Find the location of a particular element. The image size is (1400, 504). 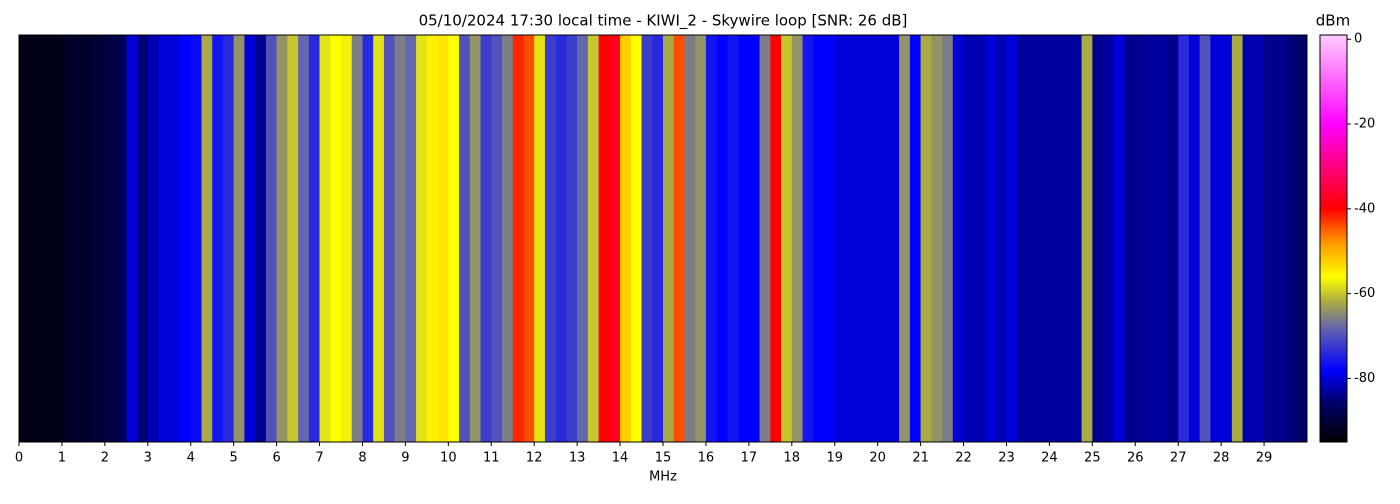

x-axis-label: MHz is located at coordinates (663, 477).